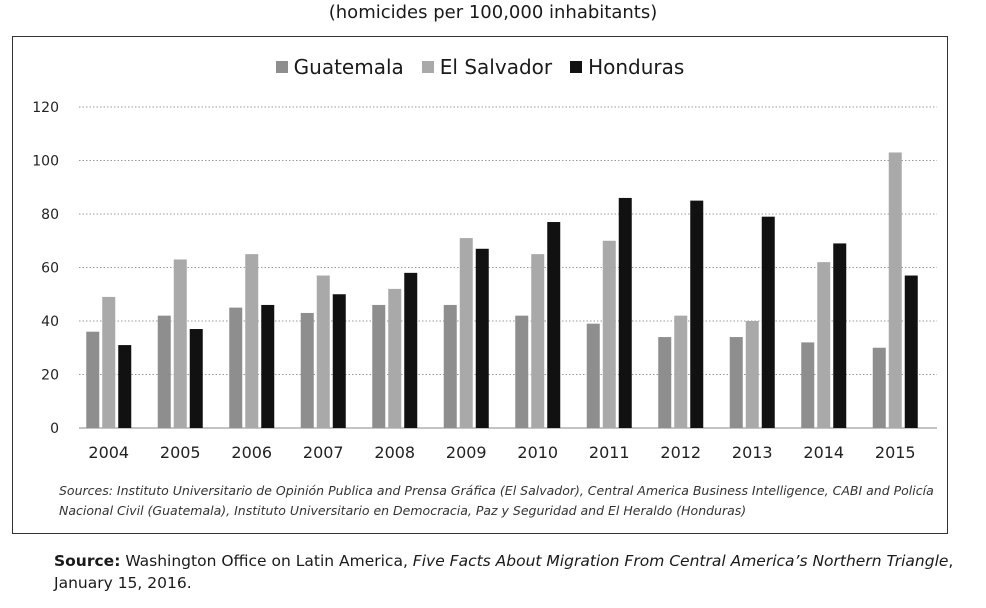 The height and width of the screenshot is (608, 986). Describe the element at coordinates (522, 371) in the screenshot. I see `bar-guatemala-2010` at that location.